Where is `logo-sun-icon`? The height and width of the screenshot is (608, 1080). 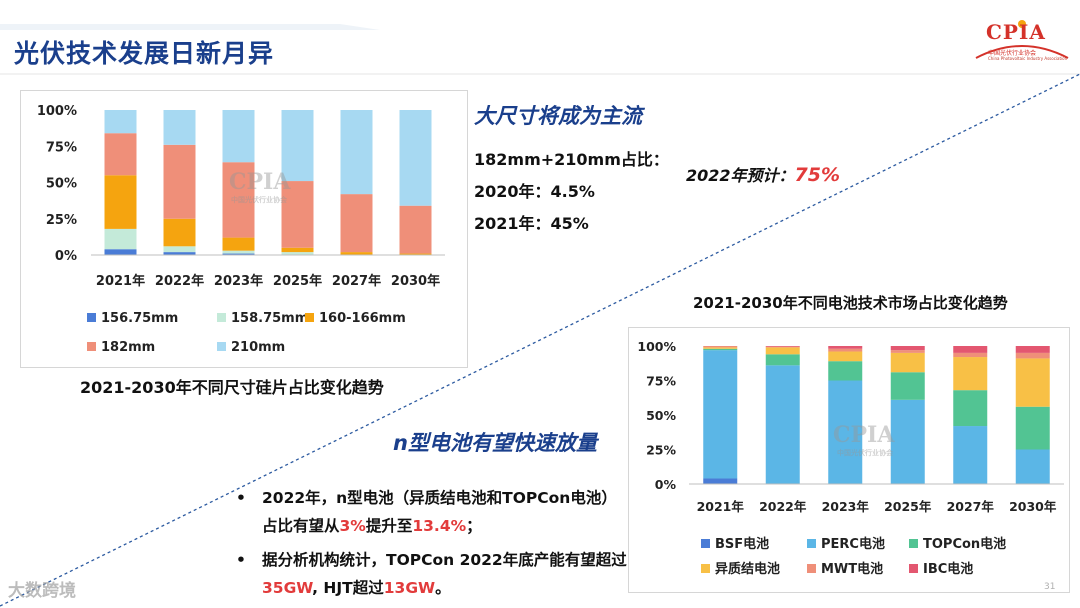 logo-sun-icon is located at coordinates (1022, 39).